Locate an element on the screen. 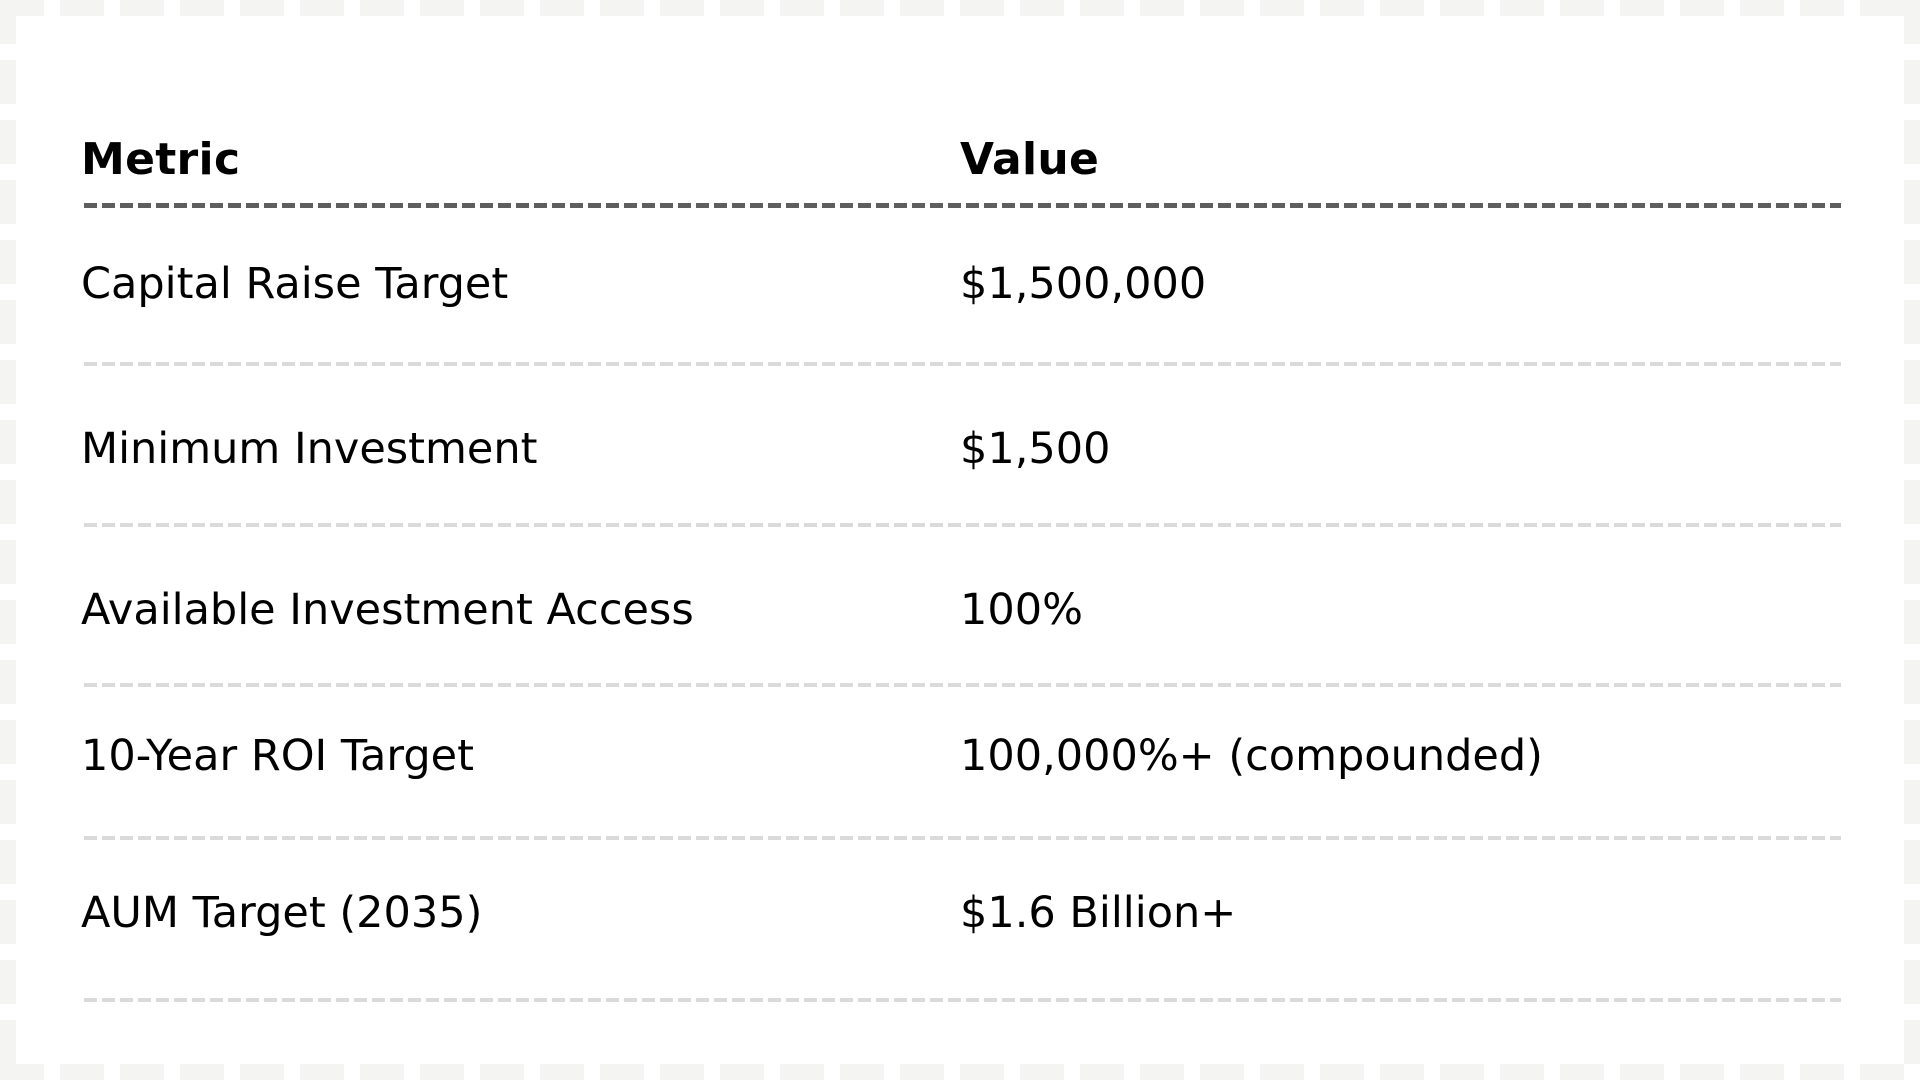 The height and width of the screenshot is (1080, 1920). table-row: AUM Target (2035) $1.6 Billion+ is located at coordinates (961, 921).